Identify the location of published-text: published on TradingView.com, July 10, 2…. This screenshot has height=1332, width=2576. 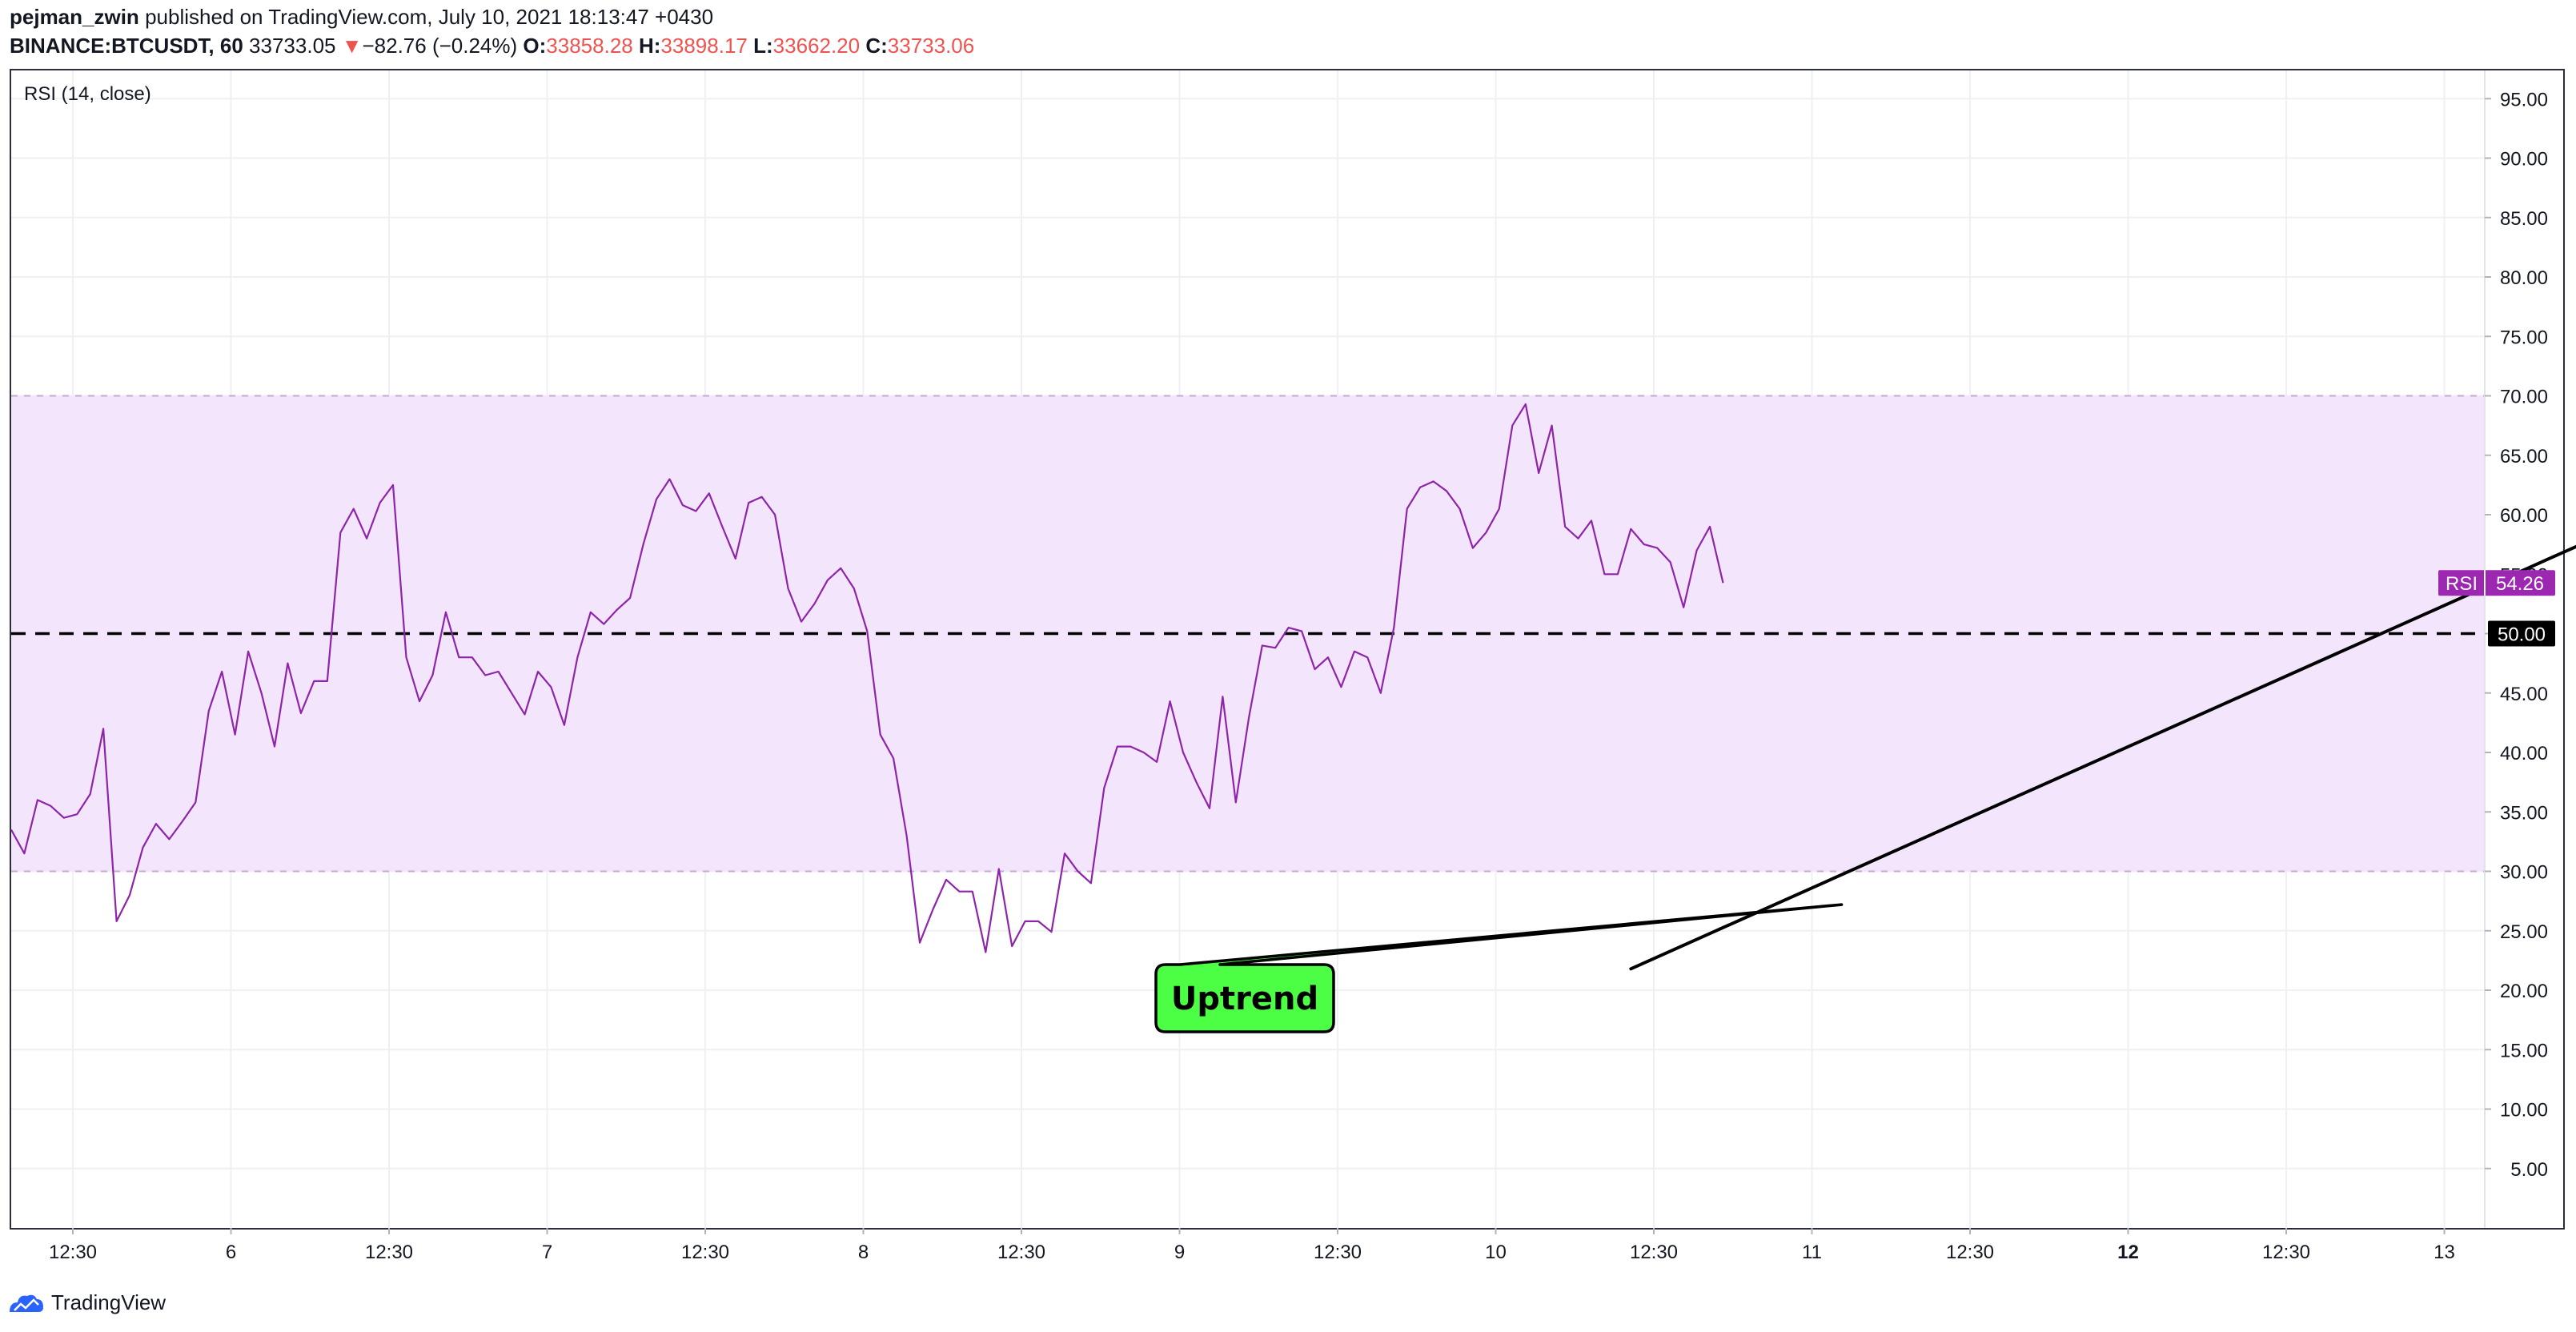
(430, 17).